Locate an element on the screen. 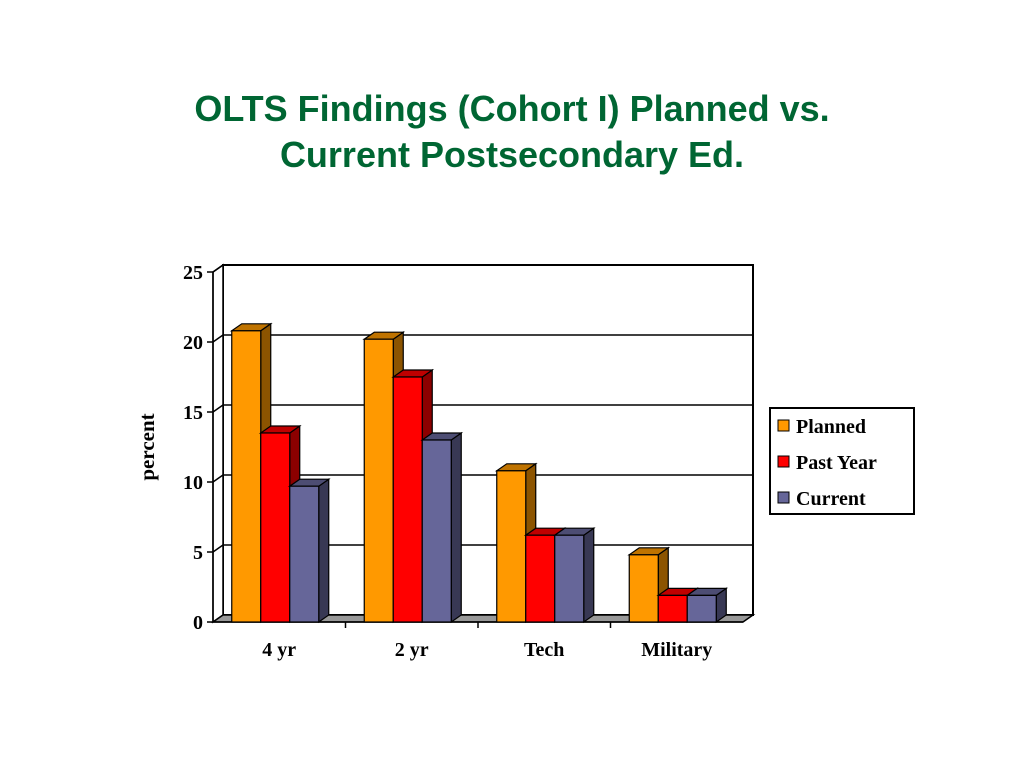  bar-2-yr-planned is located at coordinates (378, 480).